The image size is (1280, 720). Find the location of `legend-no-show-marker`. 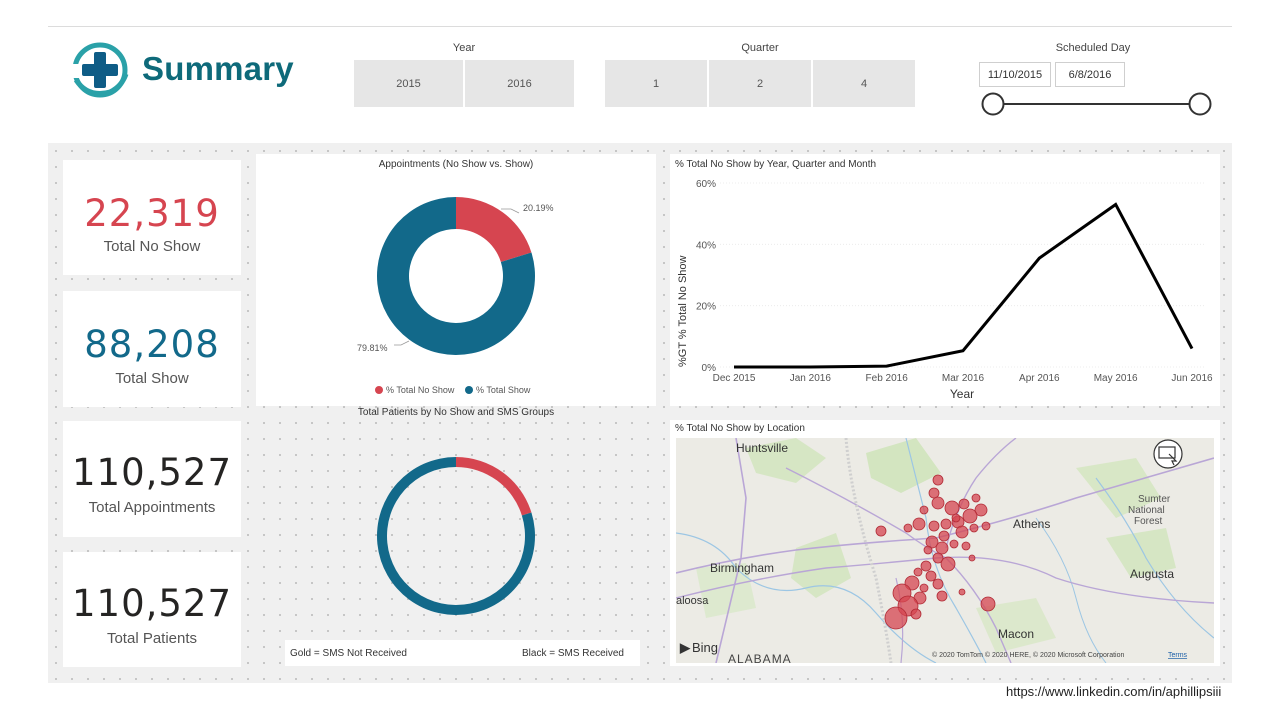

legend-no-show-marker is located at coordinates (379, 390).